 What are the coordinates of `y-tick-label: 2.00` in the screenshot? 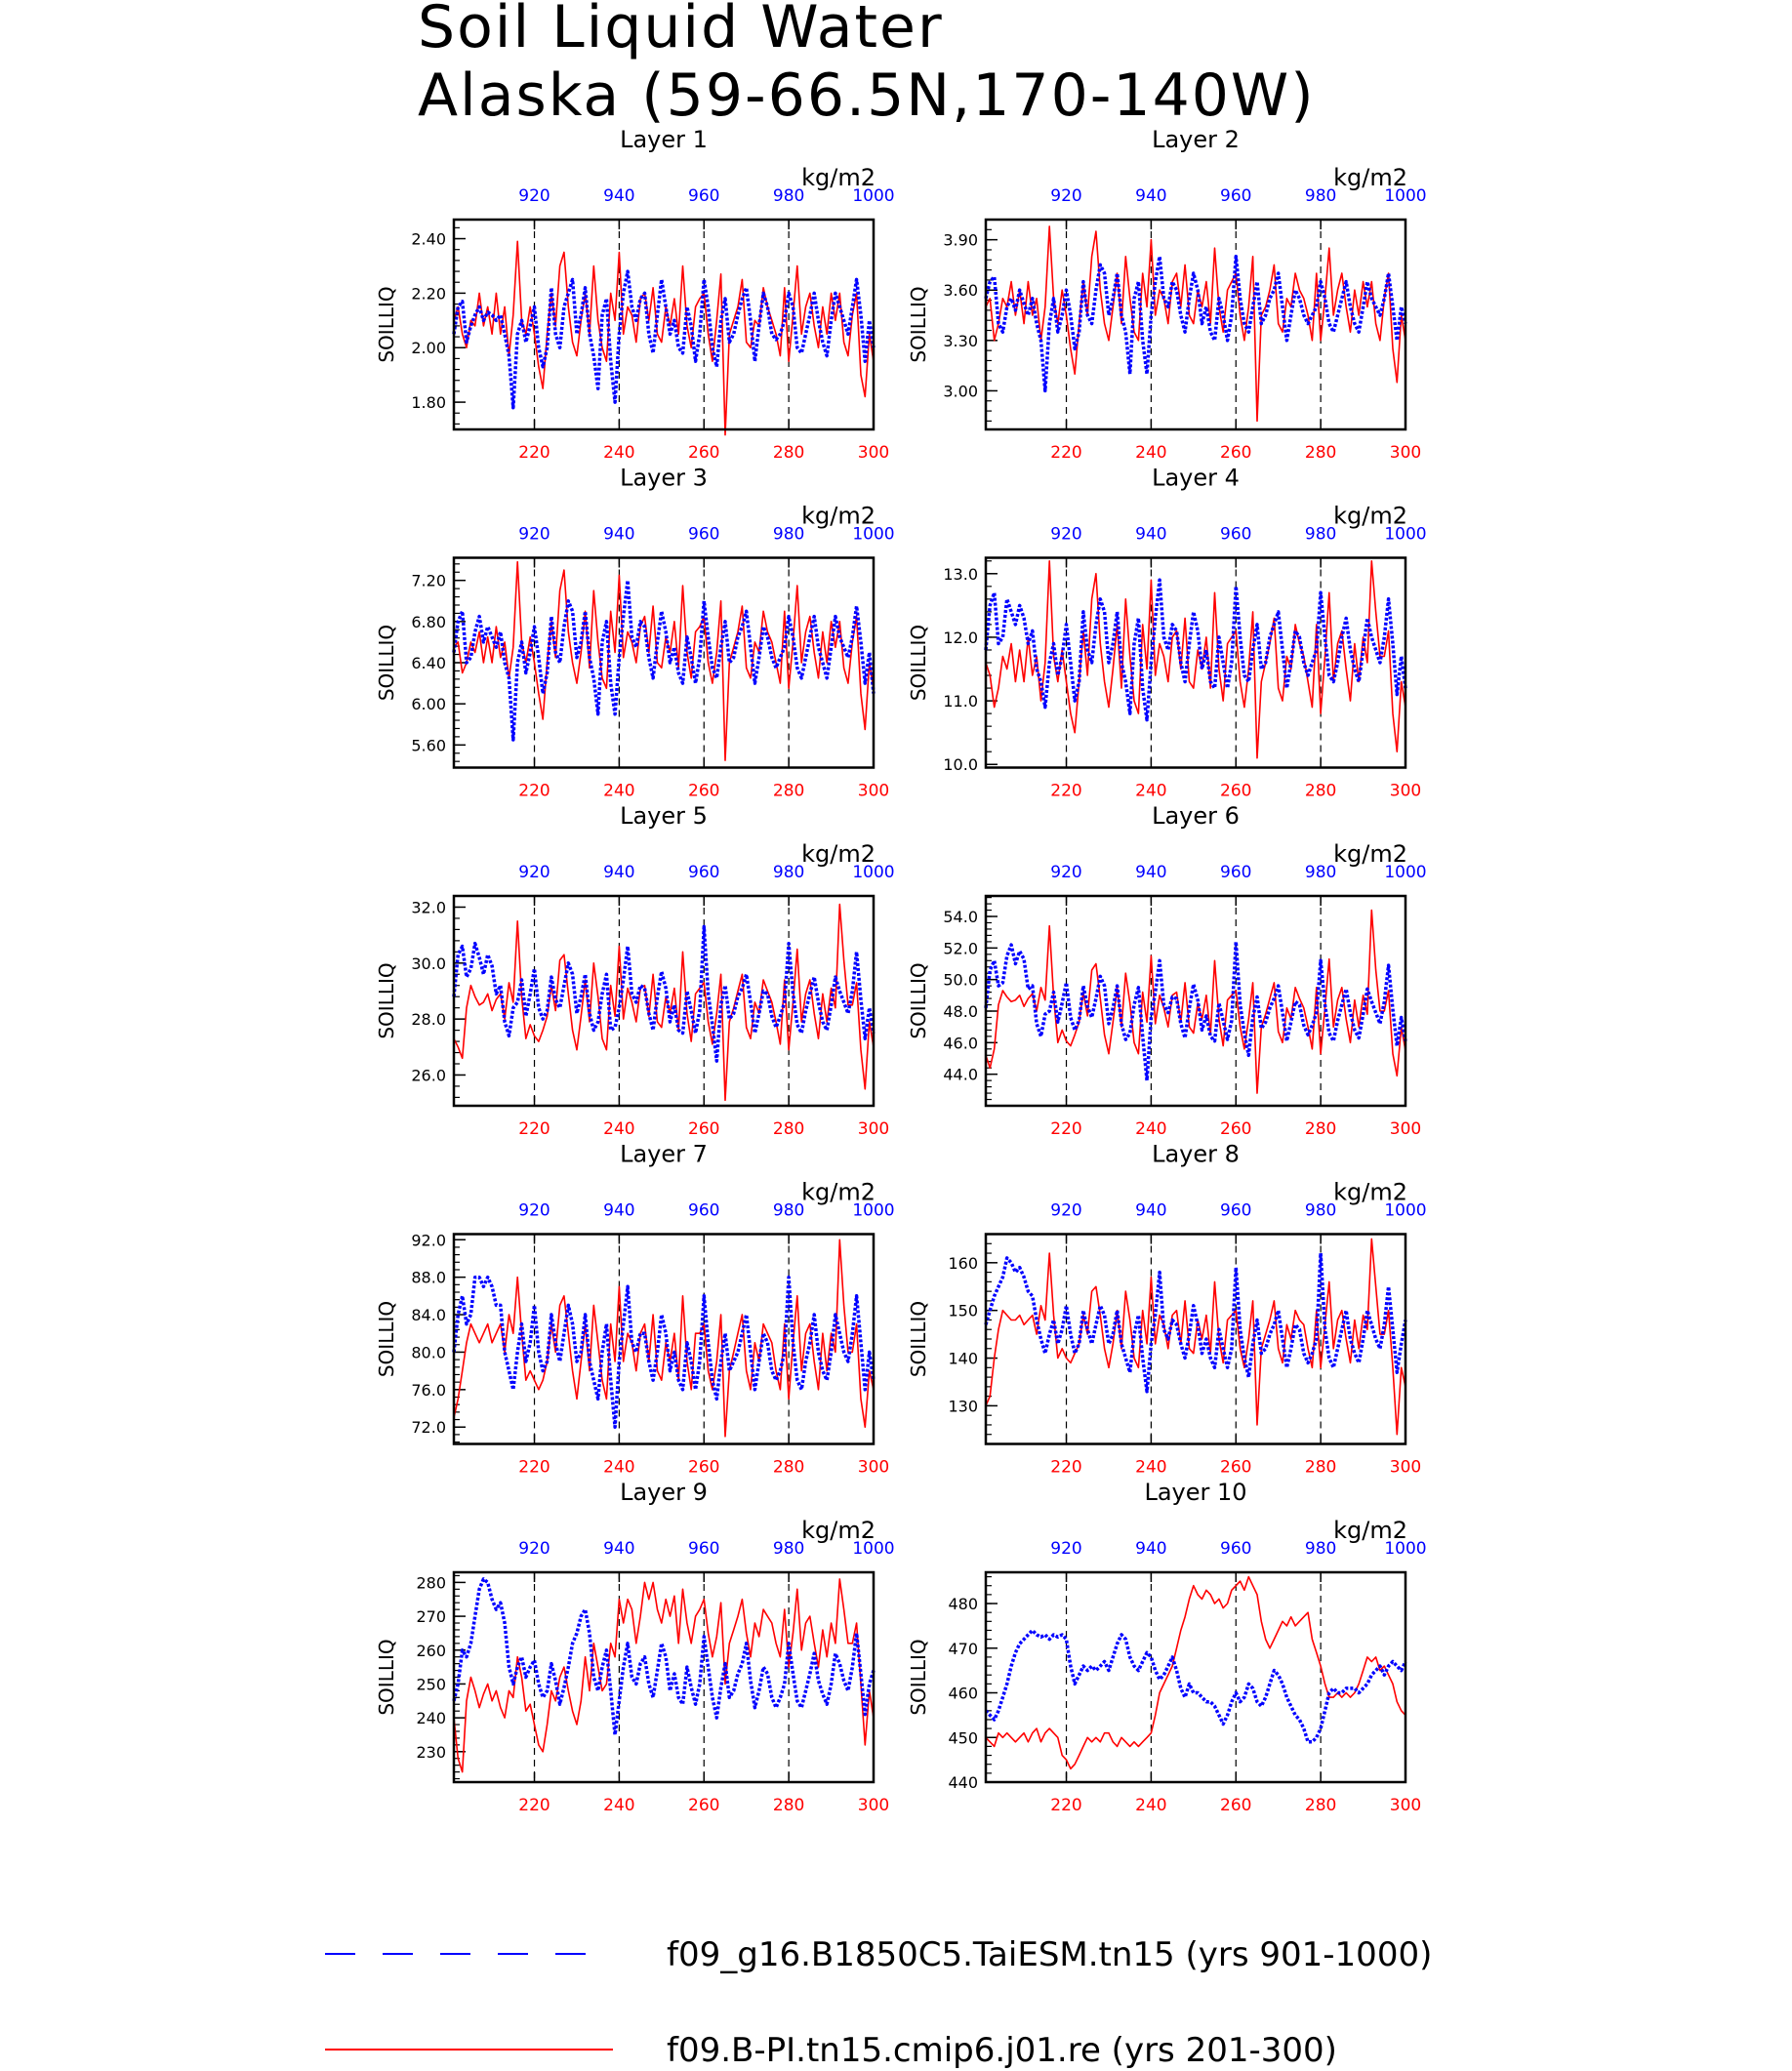 It's located at (428, 348).